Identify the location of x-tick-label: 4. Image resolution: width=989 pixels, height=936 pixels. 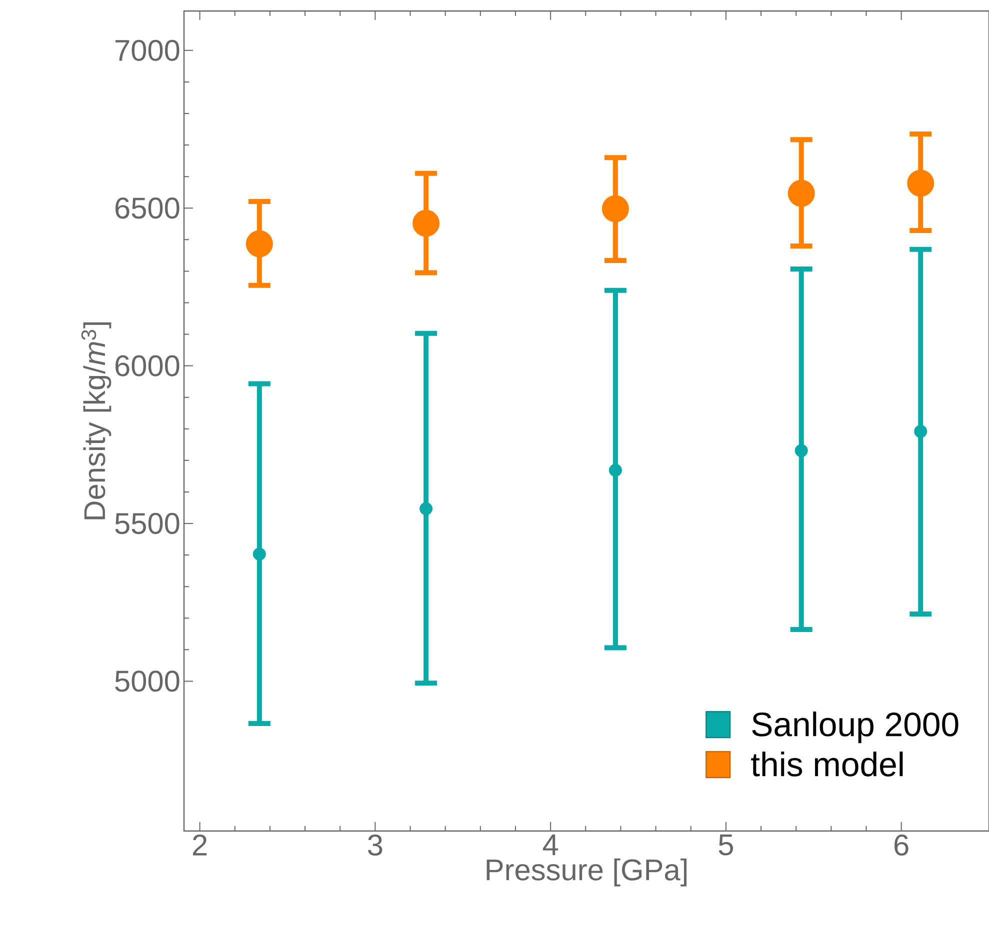
(550, 845).